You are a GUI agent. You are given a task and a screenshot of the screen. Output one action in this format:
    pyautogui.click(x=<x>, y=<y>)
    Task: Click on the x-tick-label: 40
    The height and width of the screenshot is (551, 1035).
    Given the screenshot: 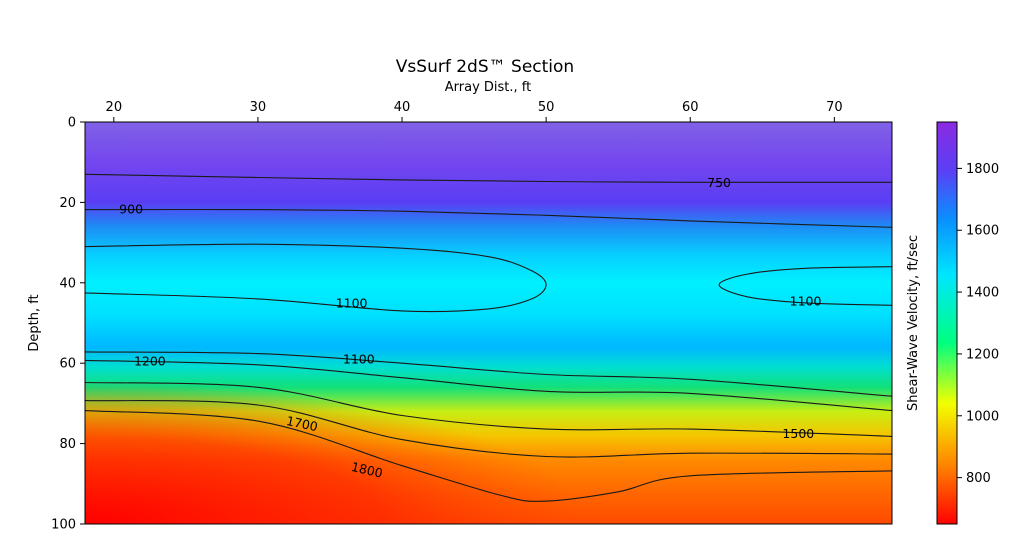 What is the action you would take?
    pyautogui.click(x=402, y=107)
    